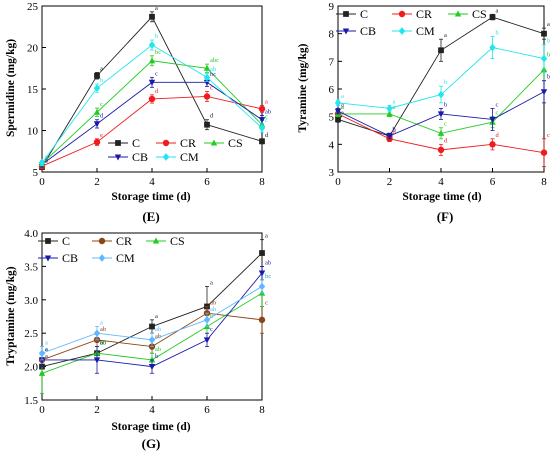  Describe the element at coordinates (152, 359) in the screenshot. I see `panel-g-series-cs-point` at that location.